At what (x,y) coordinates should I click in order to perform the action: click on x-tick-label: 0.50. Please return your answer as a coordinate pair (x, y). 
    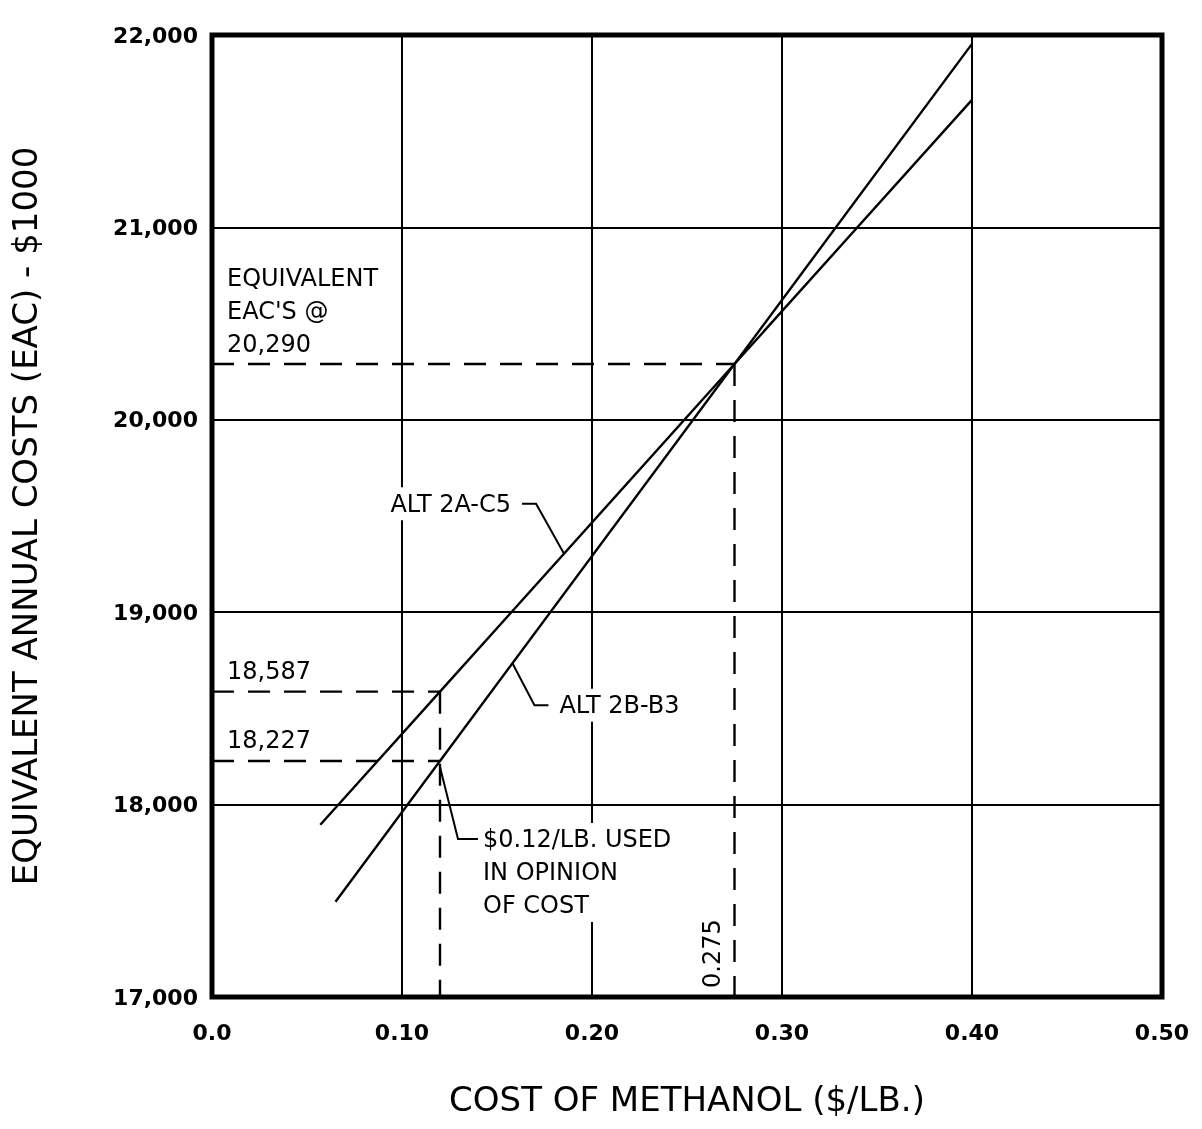
    Looking at the image, I should click on (1162, 1032).